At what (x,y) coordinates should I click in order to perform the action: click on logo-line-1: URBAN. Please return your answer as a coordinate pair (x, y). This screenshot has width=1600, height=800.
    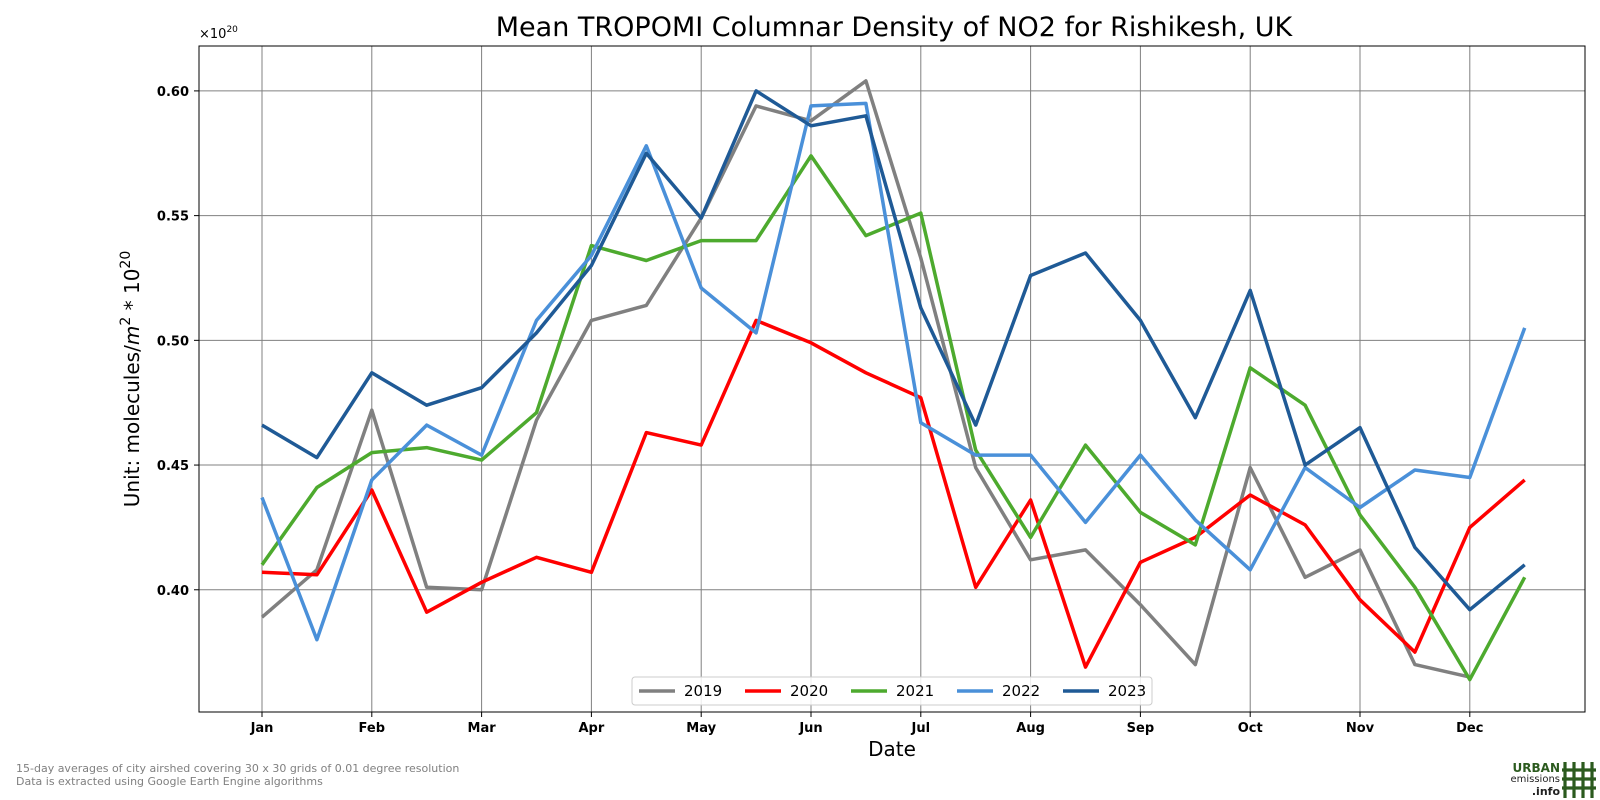
    Looking at the image, I should click on (1536, 768).